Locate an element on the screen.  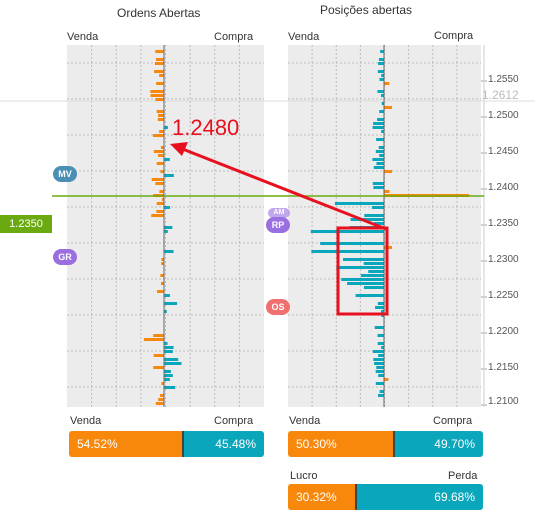
annotation-price-label: 1.2480 is located at coordinates (206, 127).